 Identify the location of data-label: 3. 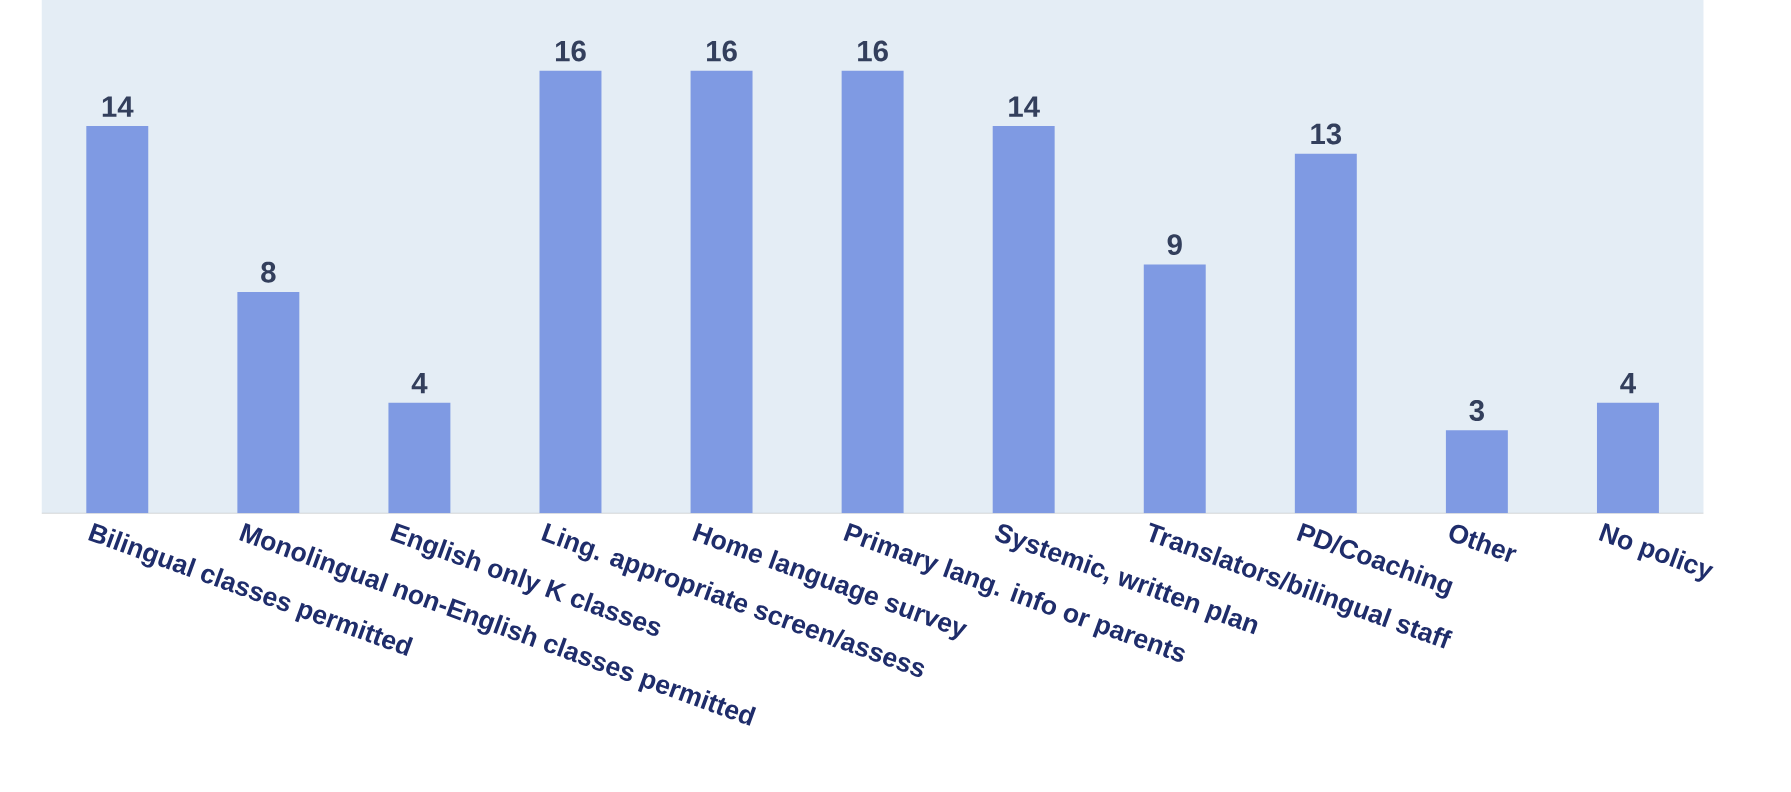
(1476, 411).